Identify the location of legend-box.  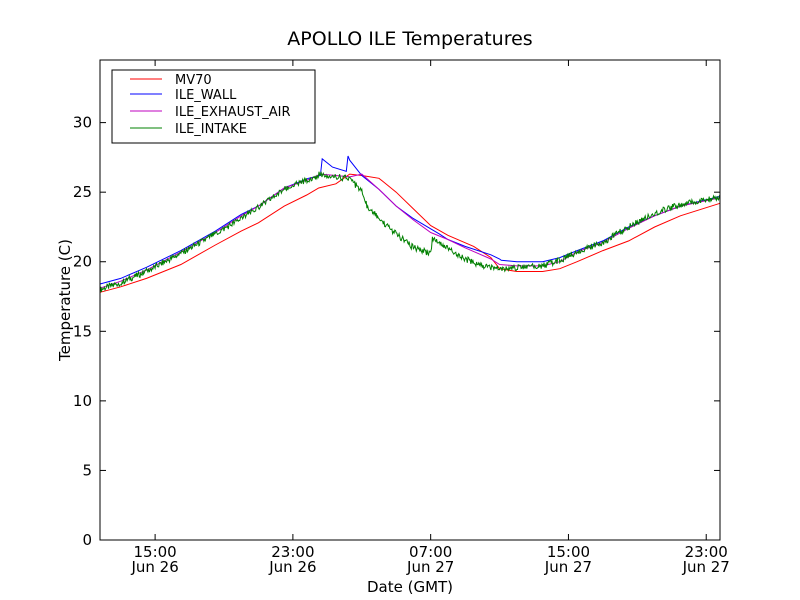
(213, 106).